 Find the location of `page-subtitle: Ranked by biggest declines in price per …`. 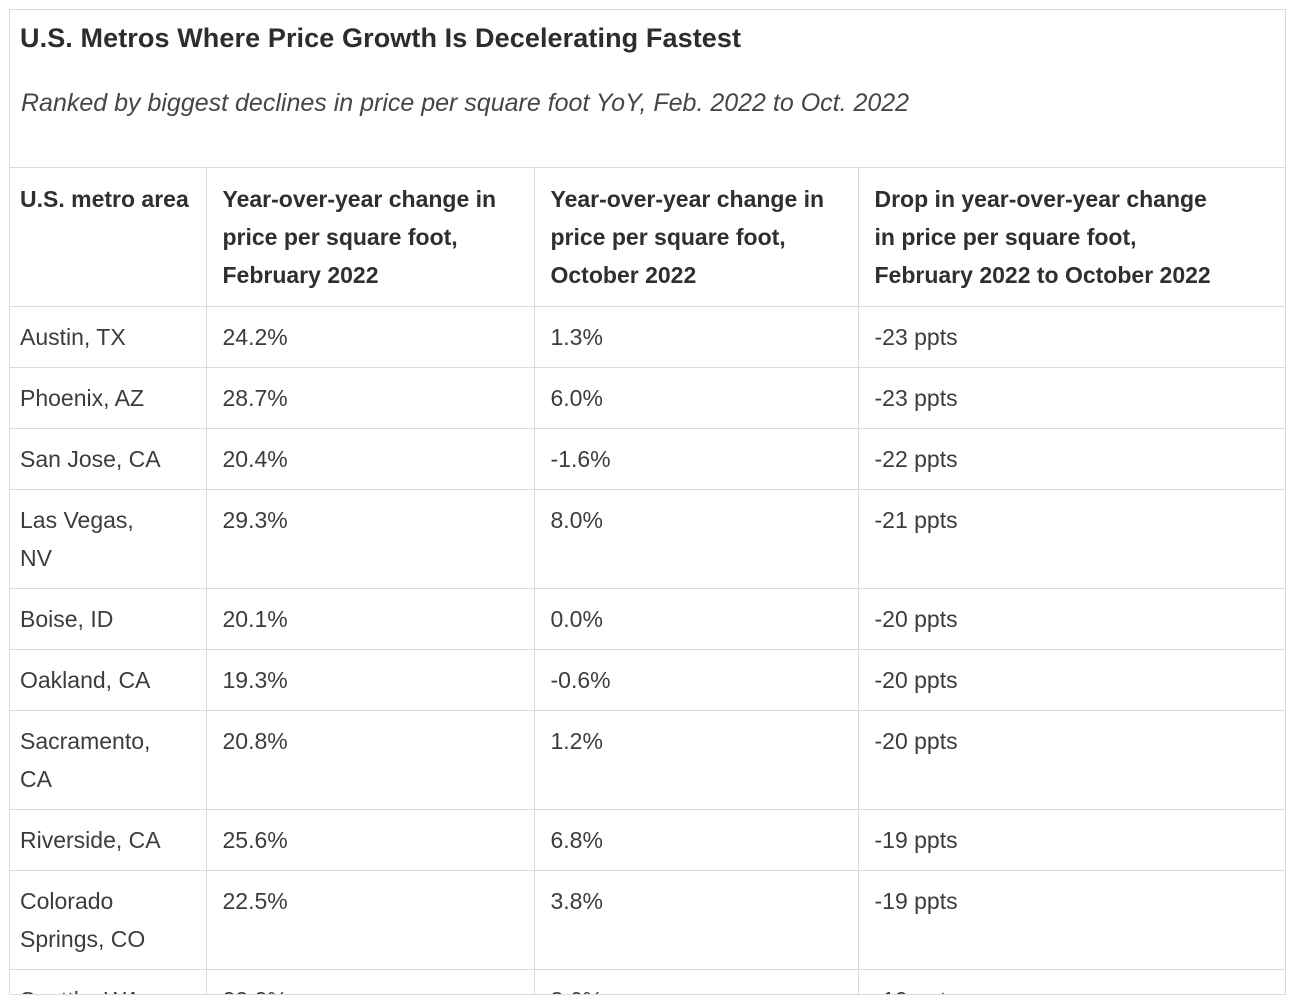

page-subtitle: Ranked by biggest declines in price per … is located at coordinates (465, 103).